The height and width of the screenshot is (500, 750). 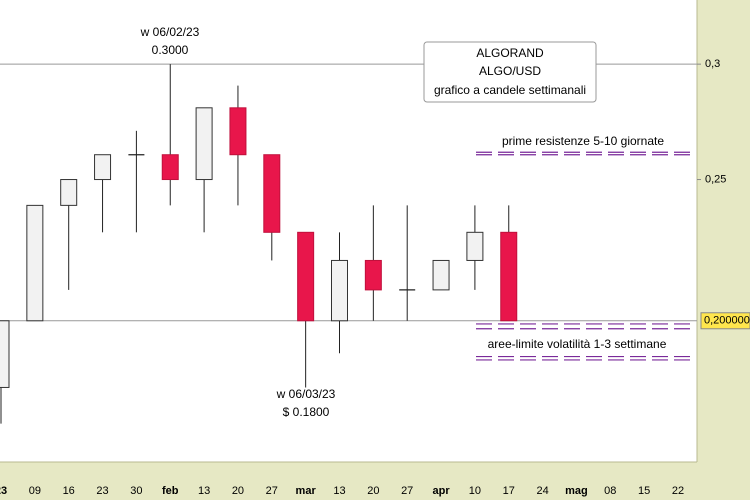 I want to click on y-tick-label: 0,3, so click(x=712, y=64).